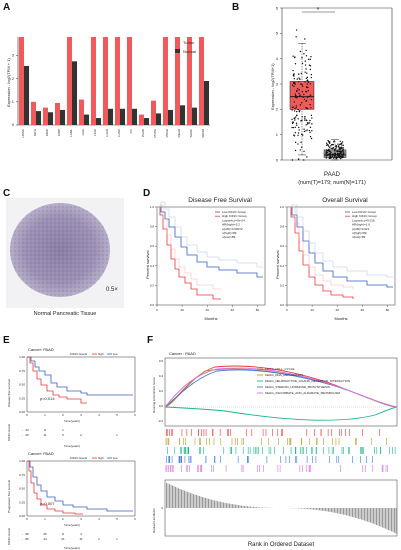 The height and width of the screenshot is (550, 401). What do you see at coordinates (161, 391) in the screenshot?
I see `f-yticks: -0.2 0.0 0.2 0.4 0.6` at bounding box center [161, 391].